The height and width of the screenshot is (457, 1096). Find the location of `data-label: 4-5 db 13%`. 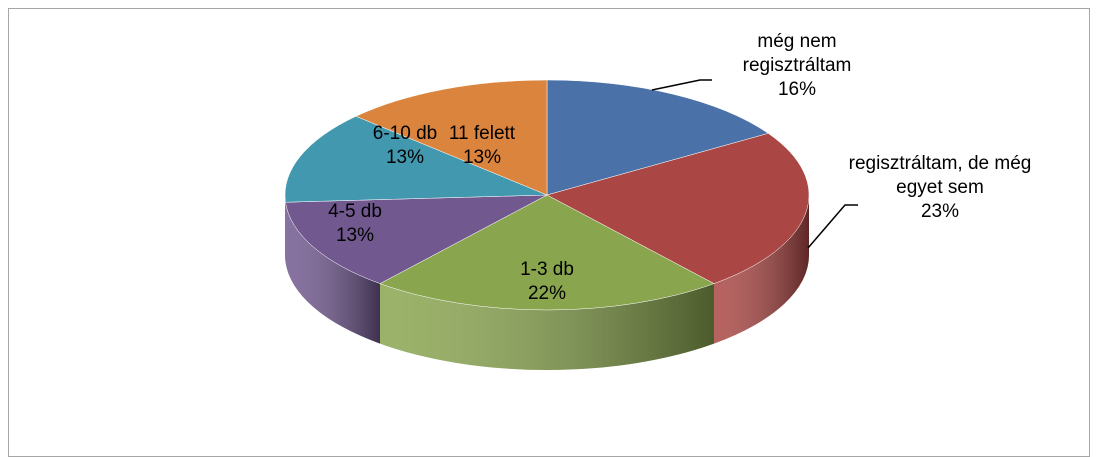

data-label: 4-5 db 13% is located at coordinates (355, 224).